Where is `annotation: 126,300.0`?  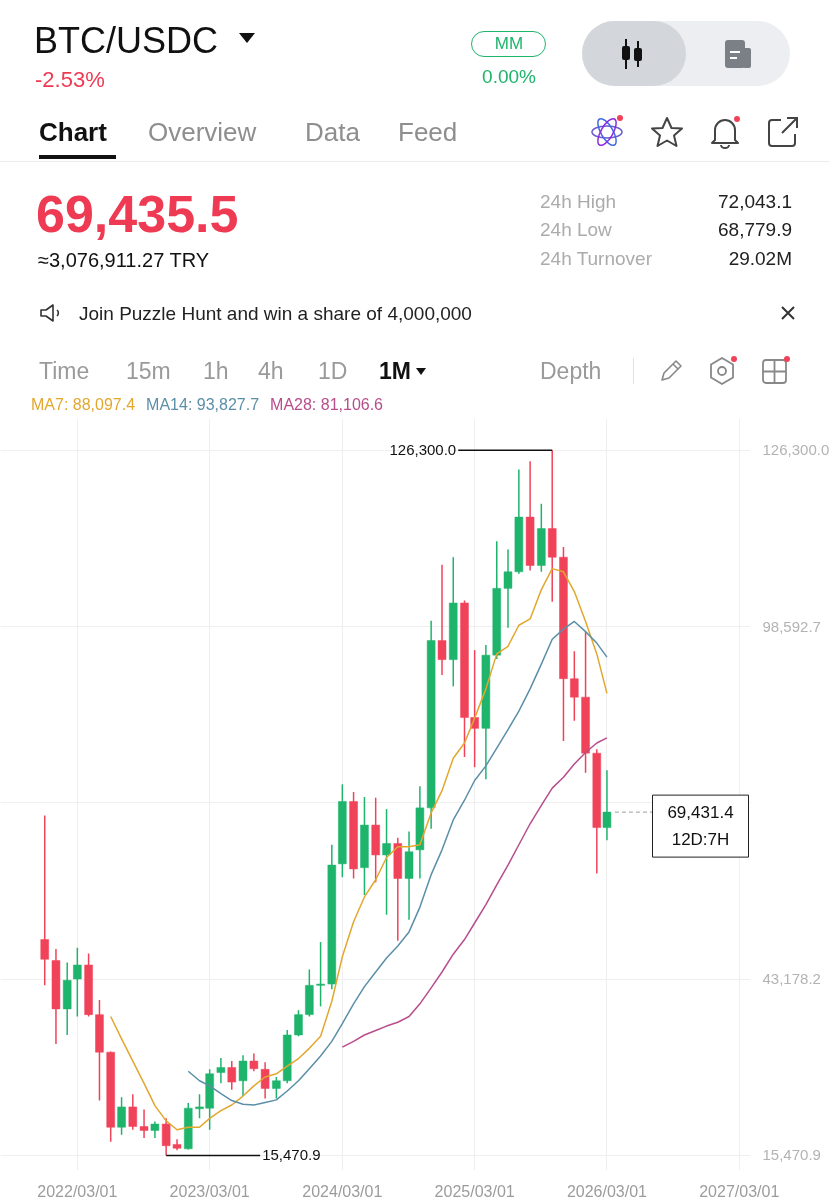 annotation: 126,300.0 is located at coordinates (423, 450).